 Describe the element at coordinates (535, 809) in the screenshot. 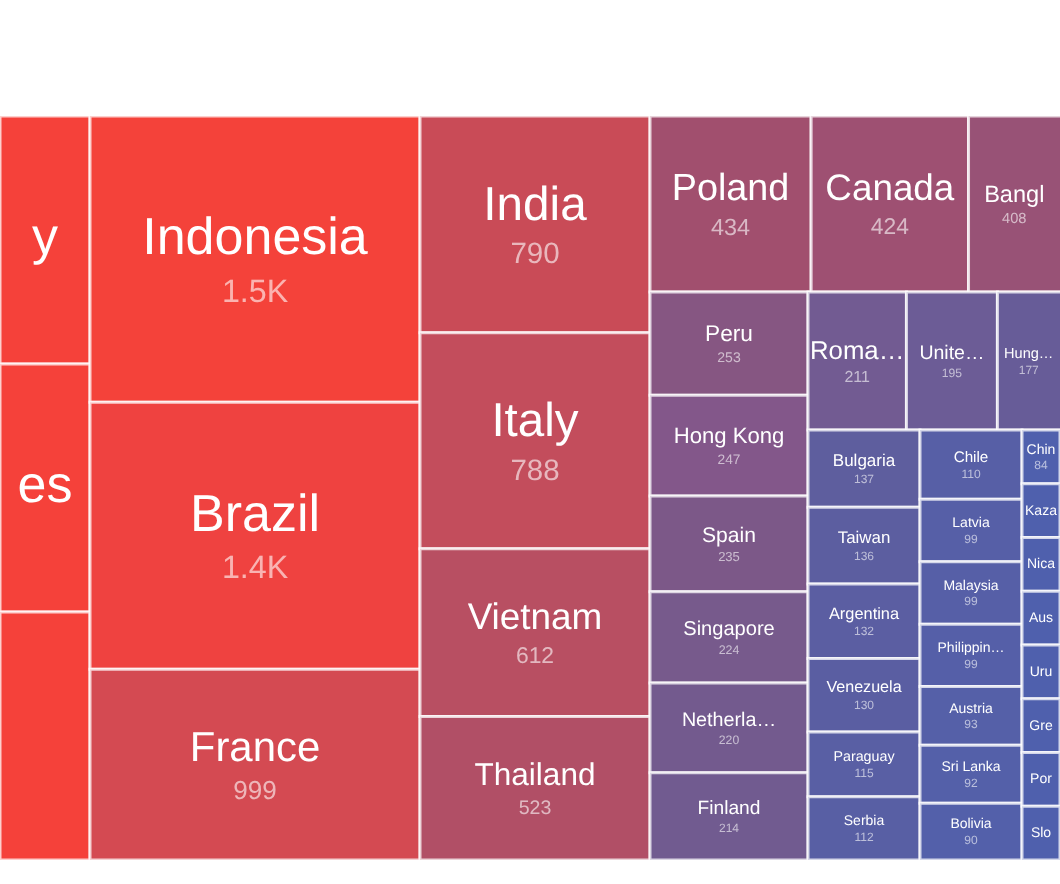

I see `data-label: 523` at that location.